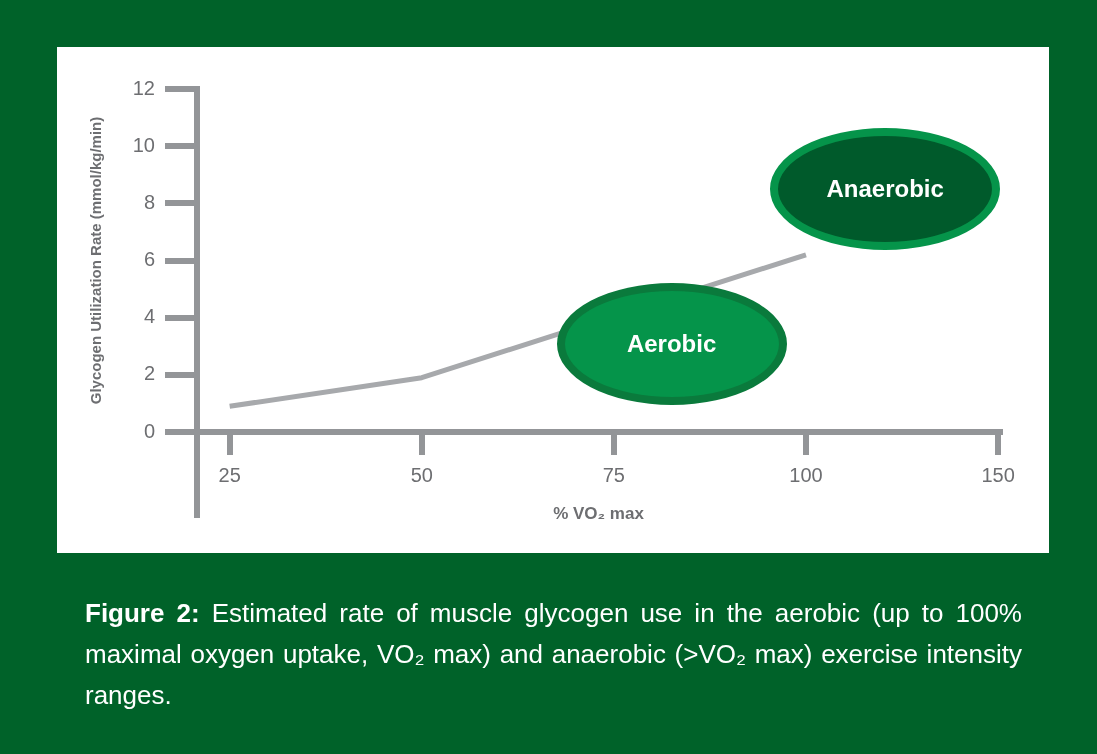 Image resolution: width=1097 pixels, height=754 pixels. What do you see at coordinates (599, 514) in the screenshot?
I see `x-axis-title: % VO₂ max` at bounding box center [599, 514].